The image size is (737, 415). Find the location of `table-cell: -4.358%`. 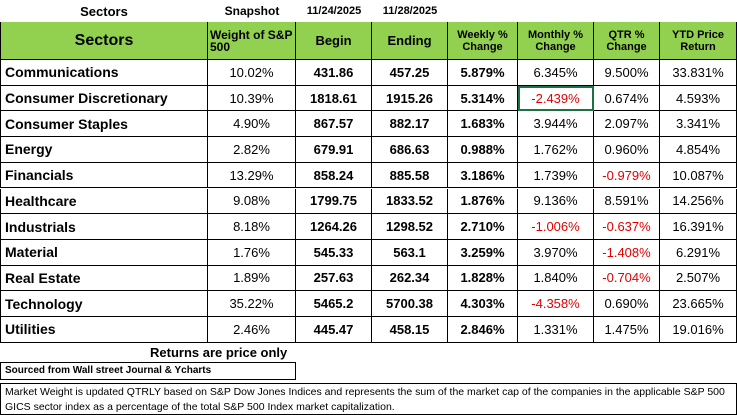

table-cell: -4.358% is located at coordinates (556, 304).